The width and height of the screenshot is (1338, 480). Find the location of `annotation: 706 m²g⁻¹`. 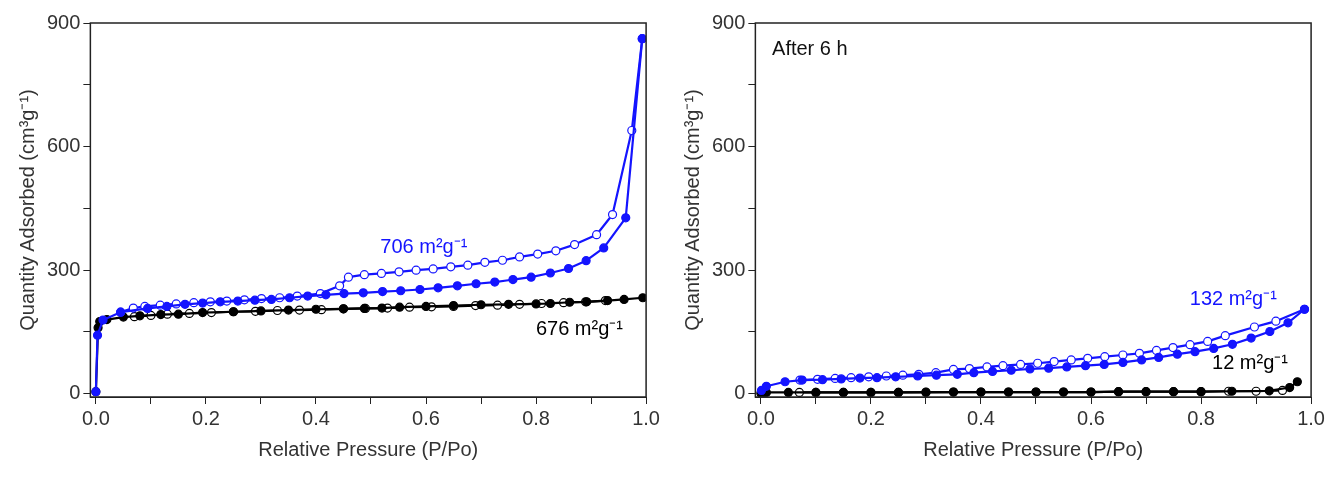

annotation: 706 m²g⁻¹ is located at coordinates (424, 245).